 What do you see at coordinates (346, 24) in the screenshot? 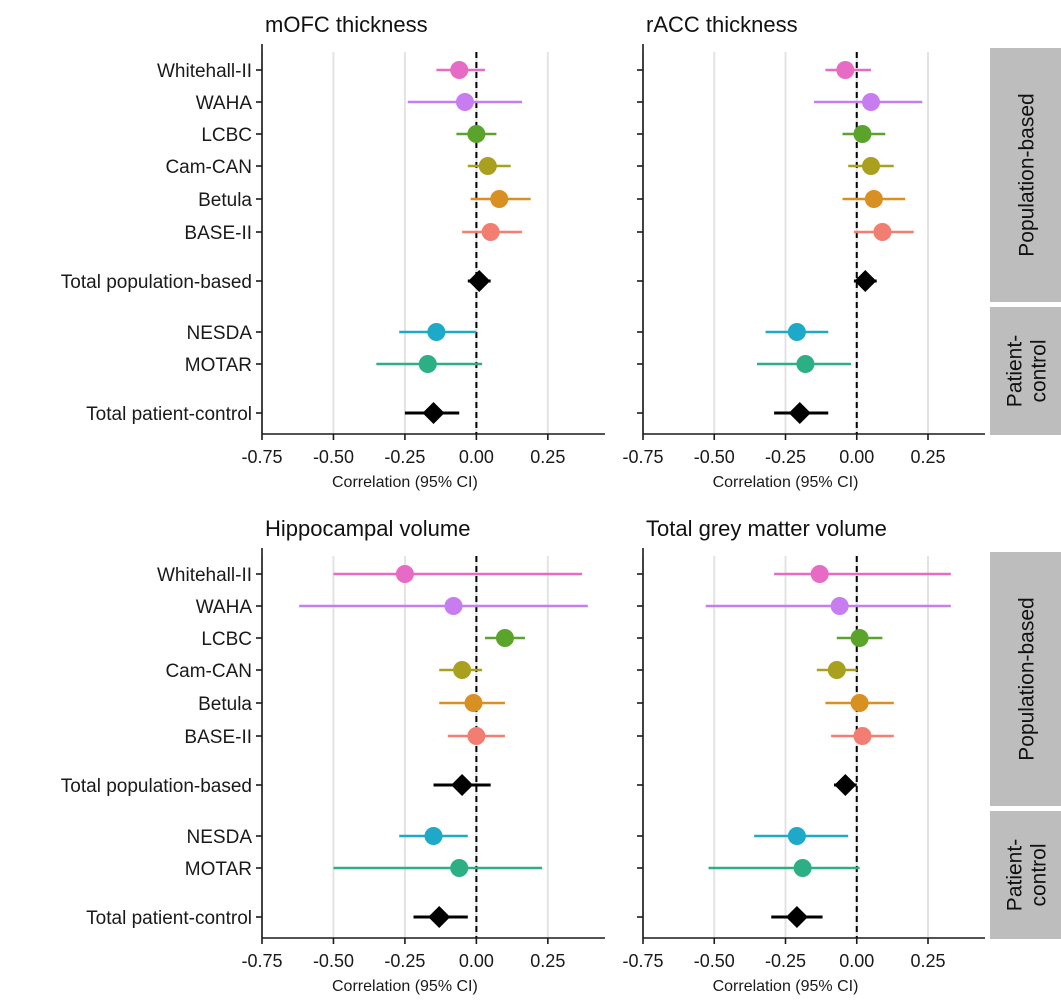
I see `panel-title: mOFC thickness` at bounding box center [346, 24].